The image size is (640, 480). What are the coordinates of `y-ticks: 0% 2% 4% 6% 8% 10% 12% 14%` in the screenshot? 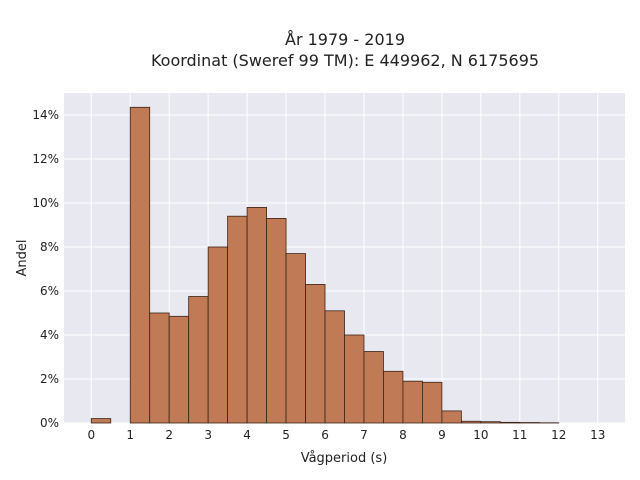 It's located at (45, 269).